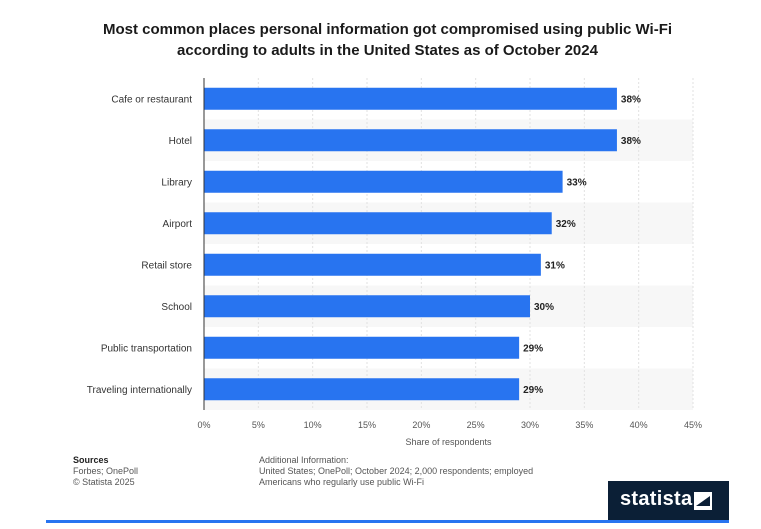 This screenshot has height=529, width=761. Describe the element at coordinates (656, 499) in the screenshot. I see `statista-logo-text: statista` at that location.